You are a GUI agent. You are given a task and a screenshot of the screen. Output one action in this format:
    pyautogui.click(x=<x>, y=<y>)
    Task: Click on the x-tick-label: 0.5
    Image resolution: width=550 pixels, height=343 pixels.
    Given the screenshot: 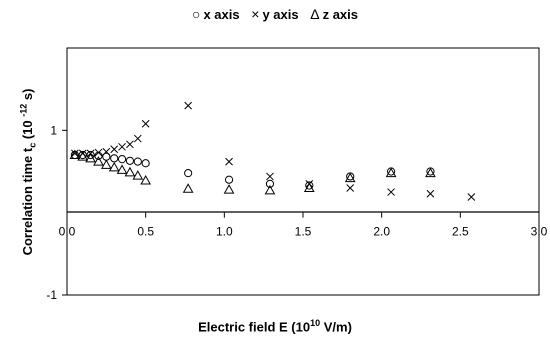 What is the action you would take?
    pyautogui.click(x=145, y=232)
    